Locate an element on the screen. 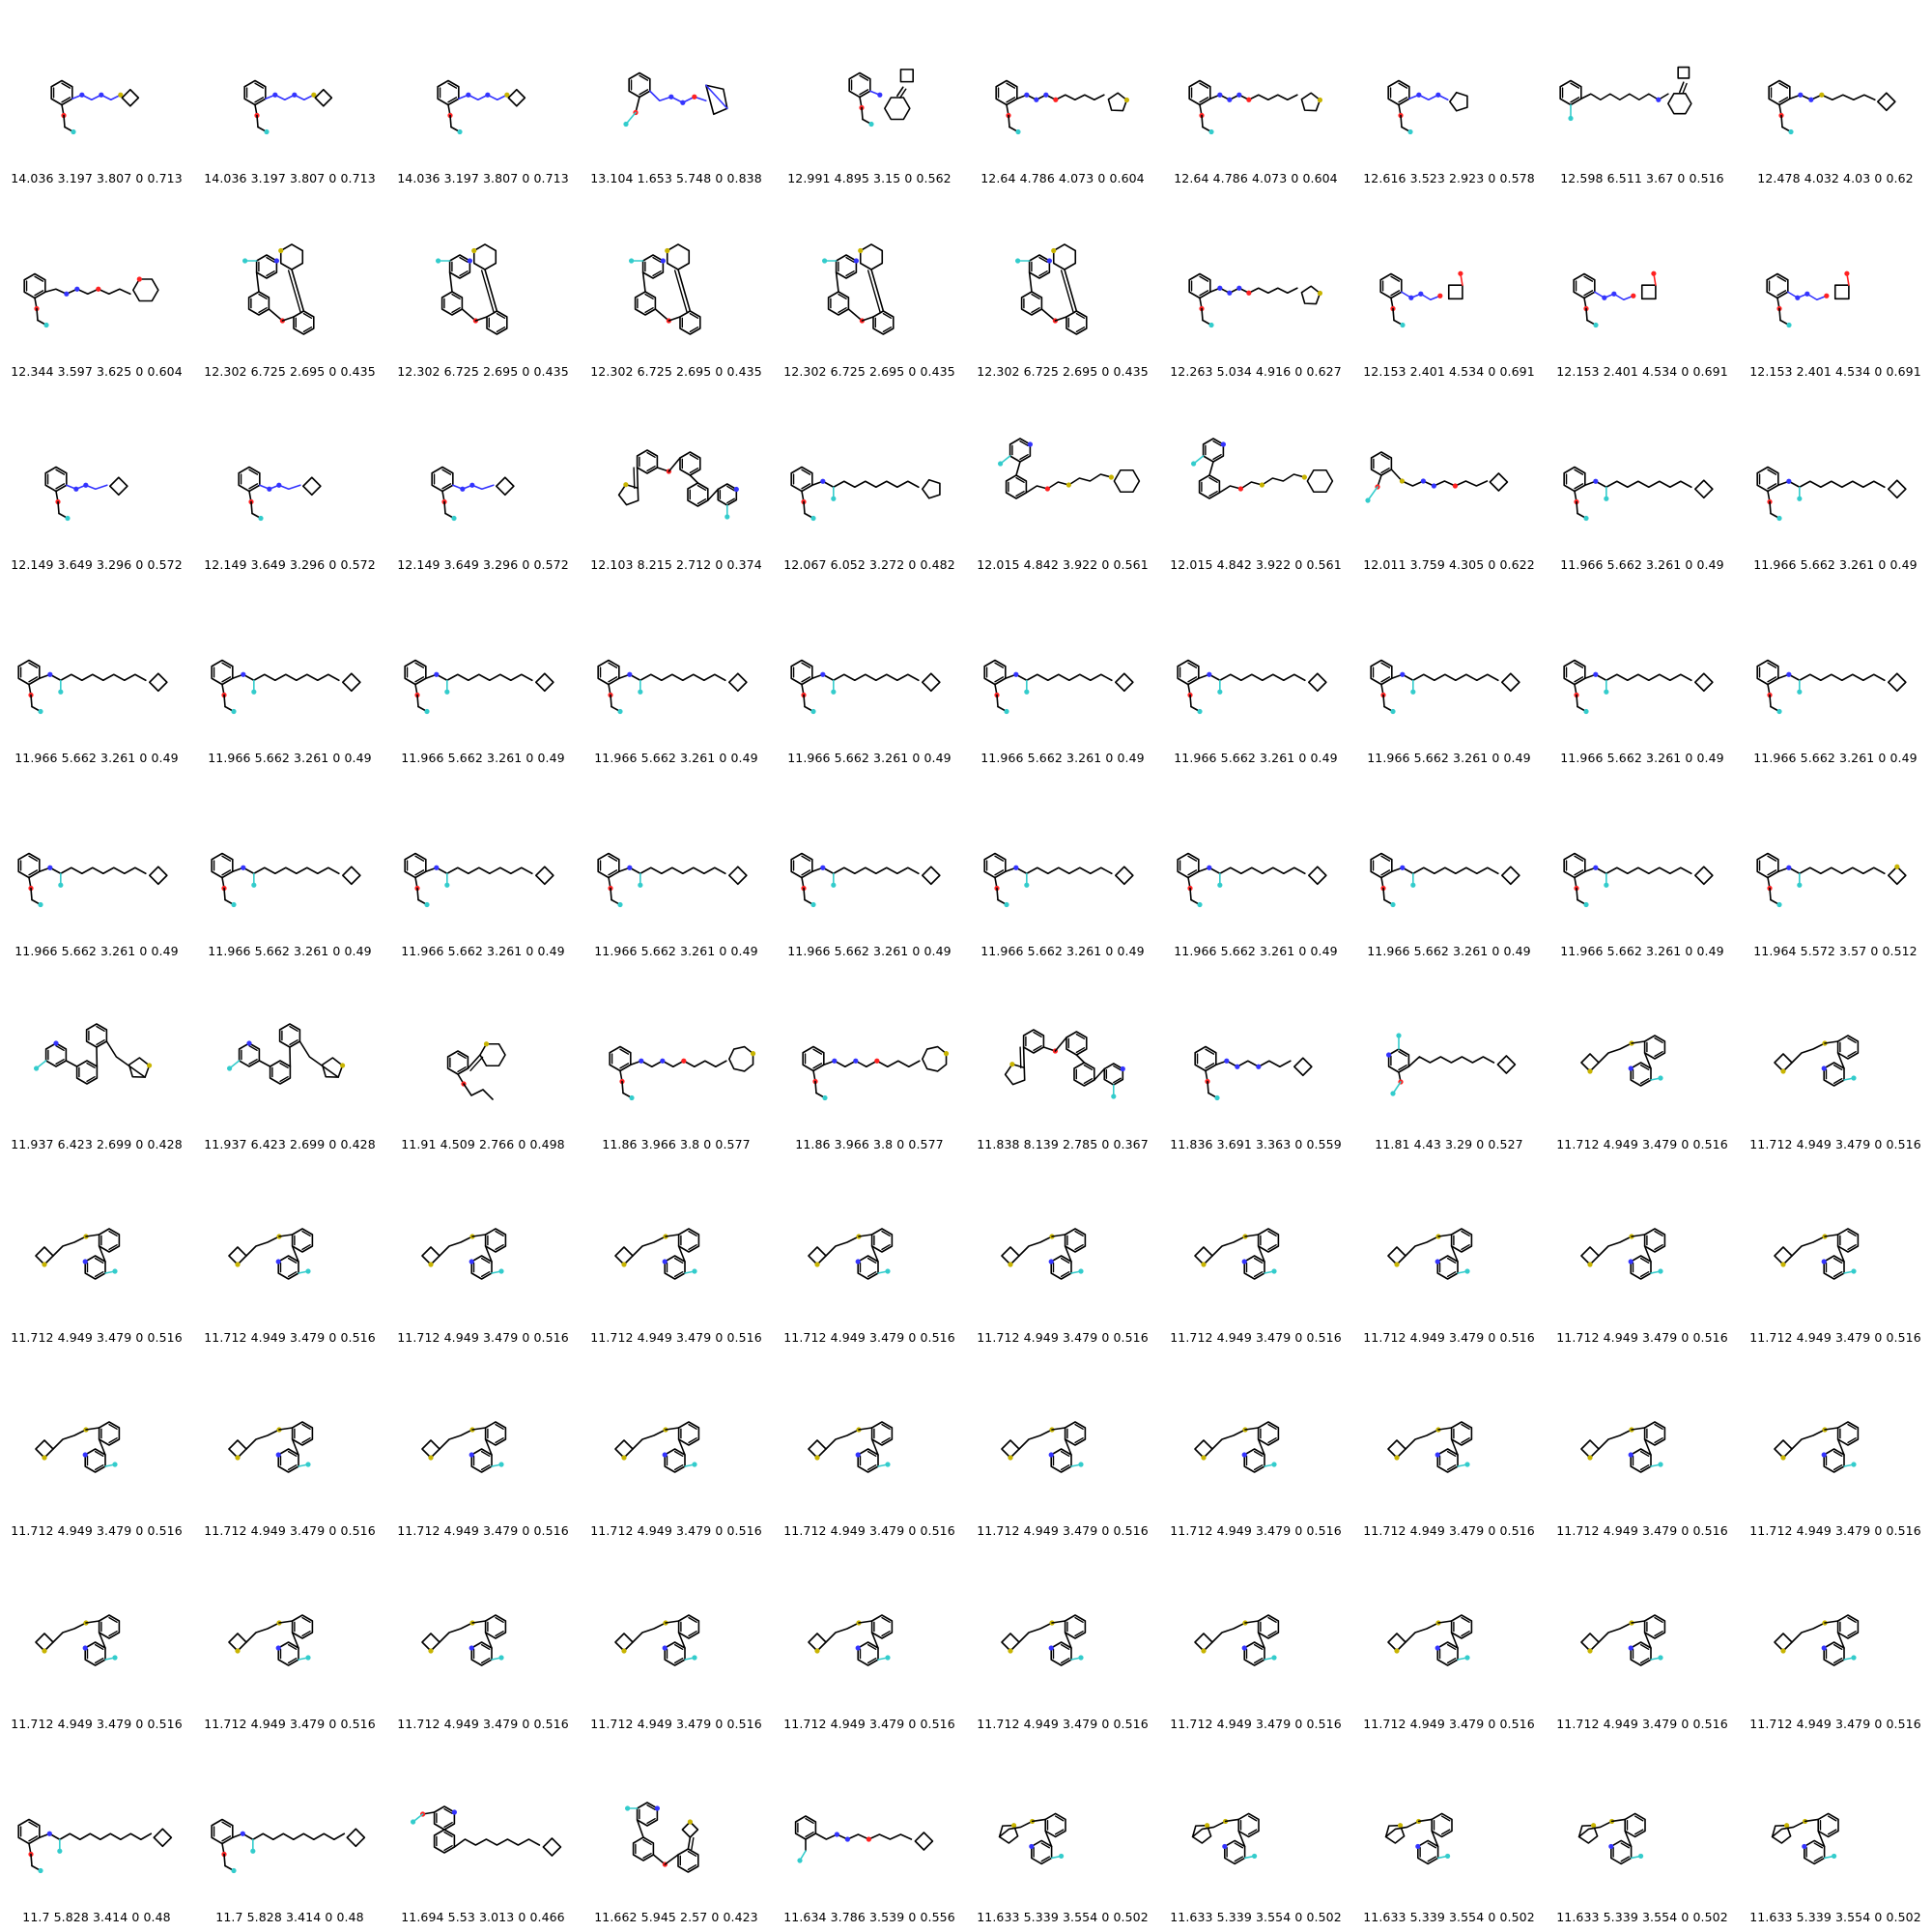 This screenshot has width=1932, height=1932. exocyclic-double-bond is located at coordinates (689, 1843).